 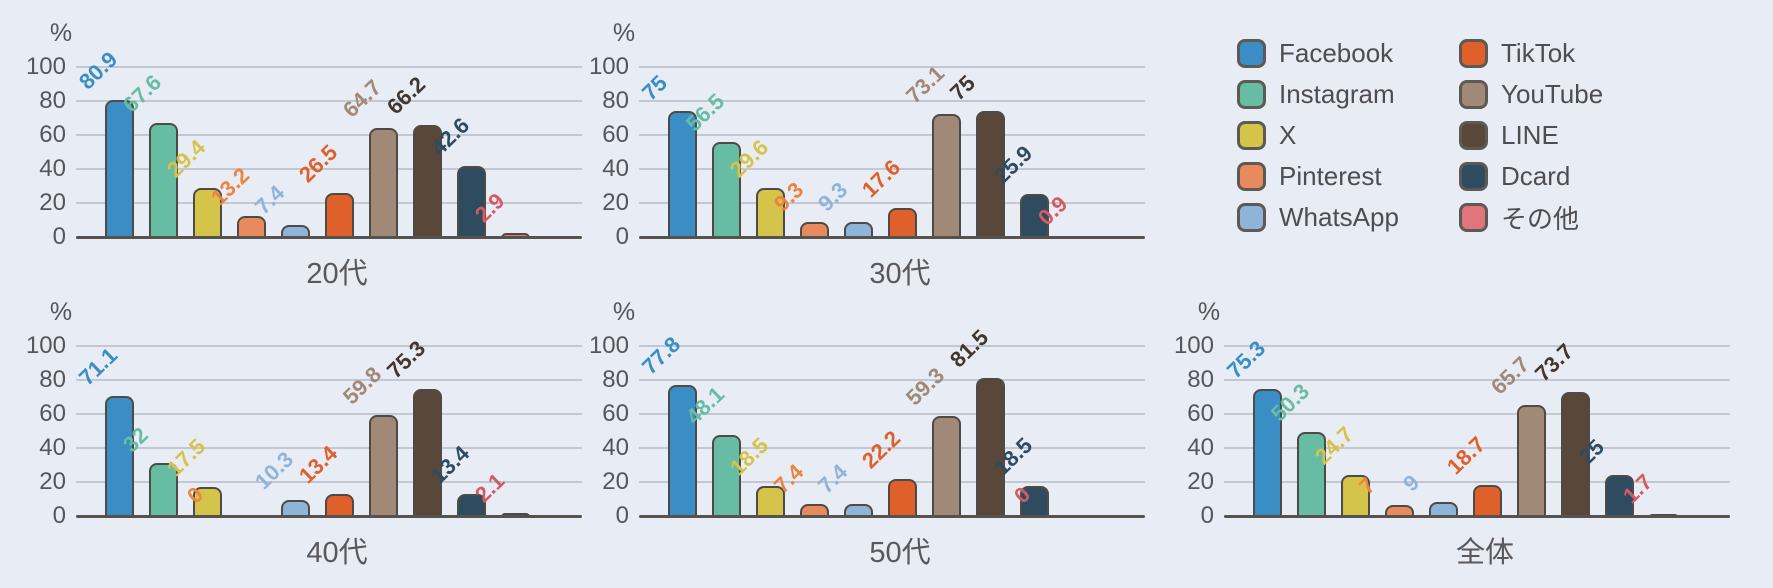 What do you see at coordinates (1267, 453) in the screenshot?
I see `bar-facebook` at bounding box center [1267, 453].